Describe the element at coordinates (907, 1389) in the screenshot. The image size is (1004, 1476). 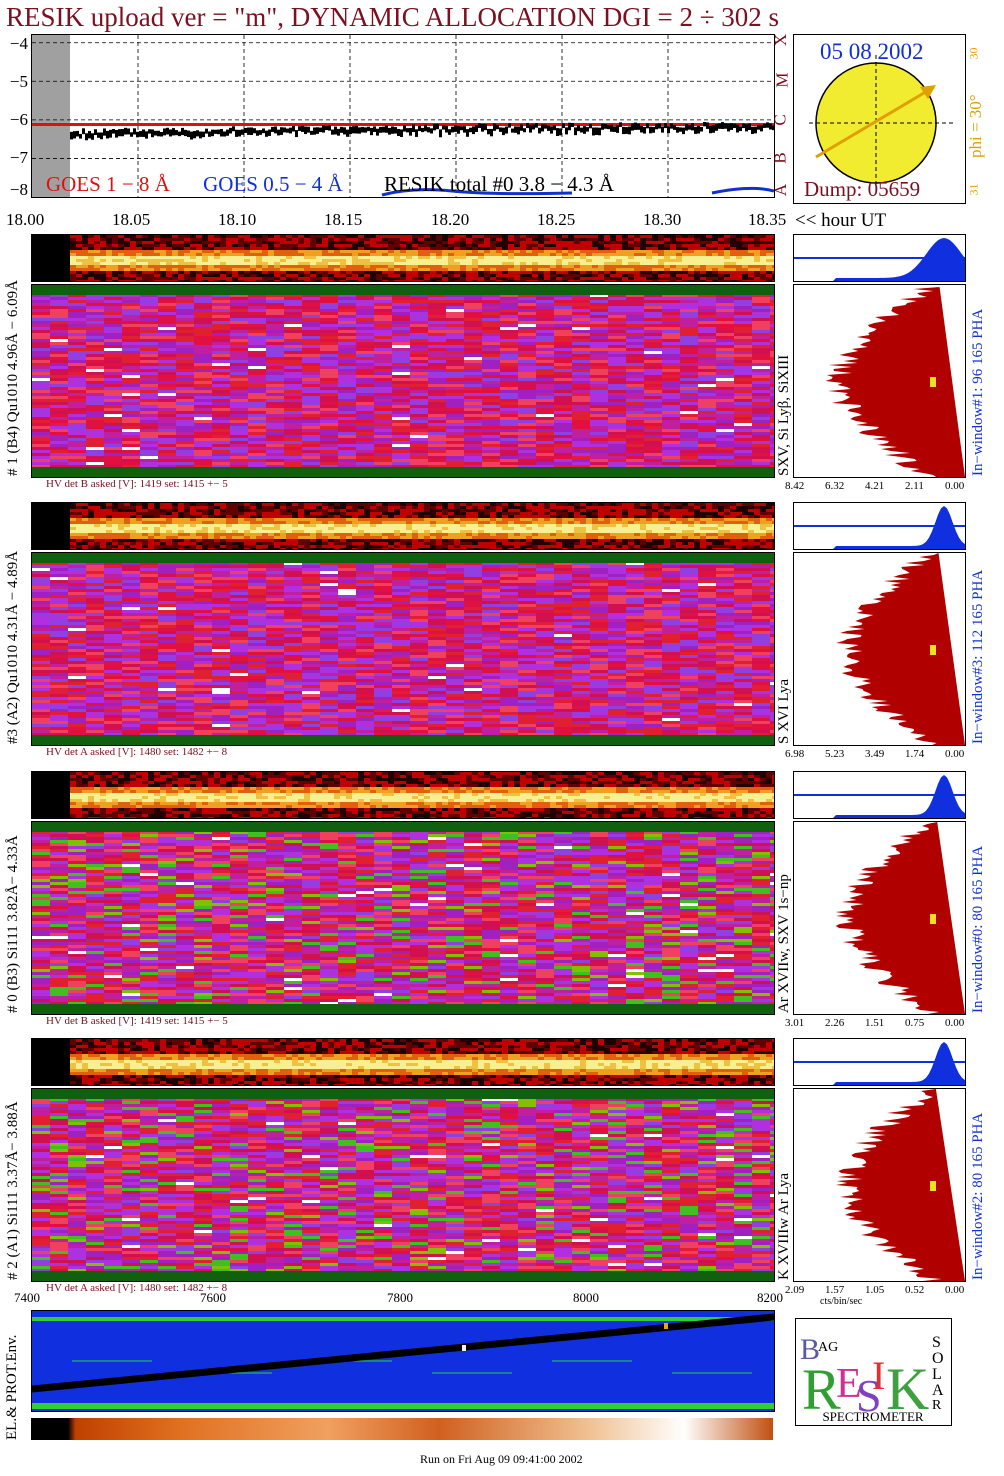
I see `logo-letter: K` at that location.